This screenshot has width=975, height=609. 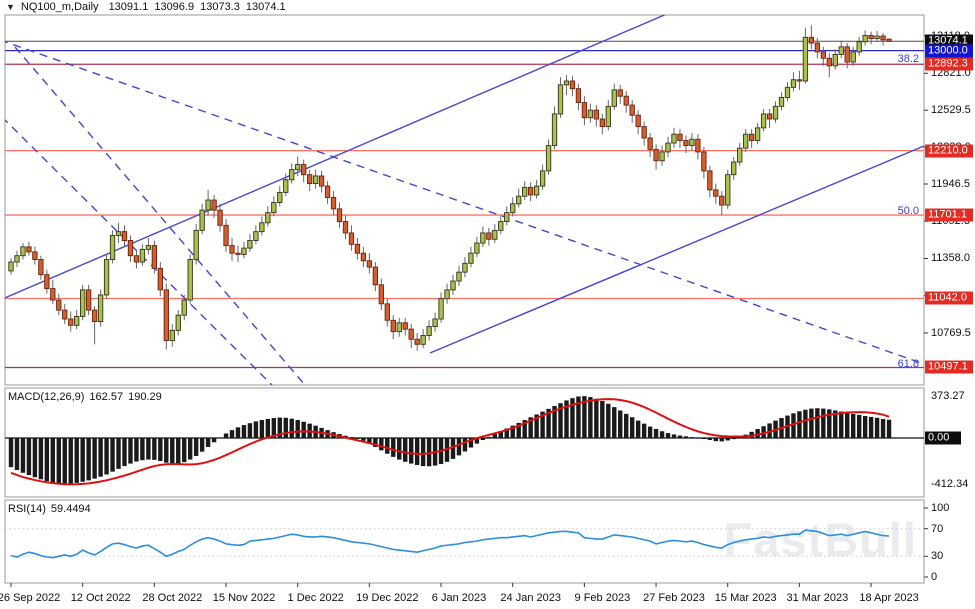 What do you see at coordinates (10, 7) in the screenshot?
I see `symbol-dropdown-icon: ▼` at bounding box center [10, 7].